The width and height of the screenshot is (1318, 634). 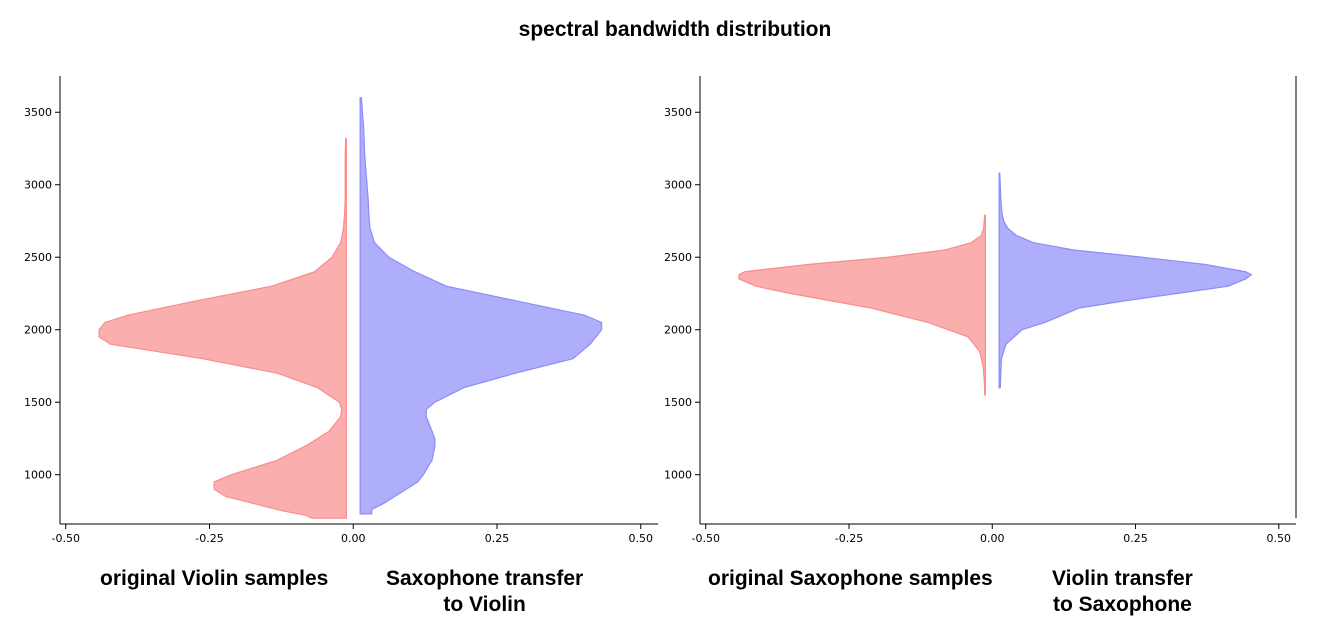 I want to click on caption-left-panel2: original Saxophone samples, so click(x=850, y=578).